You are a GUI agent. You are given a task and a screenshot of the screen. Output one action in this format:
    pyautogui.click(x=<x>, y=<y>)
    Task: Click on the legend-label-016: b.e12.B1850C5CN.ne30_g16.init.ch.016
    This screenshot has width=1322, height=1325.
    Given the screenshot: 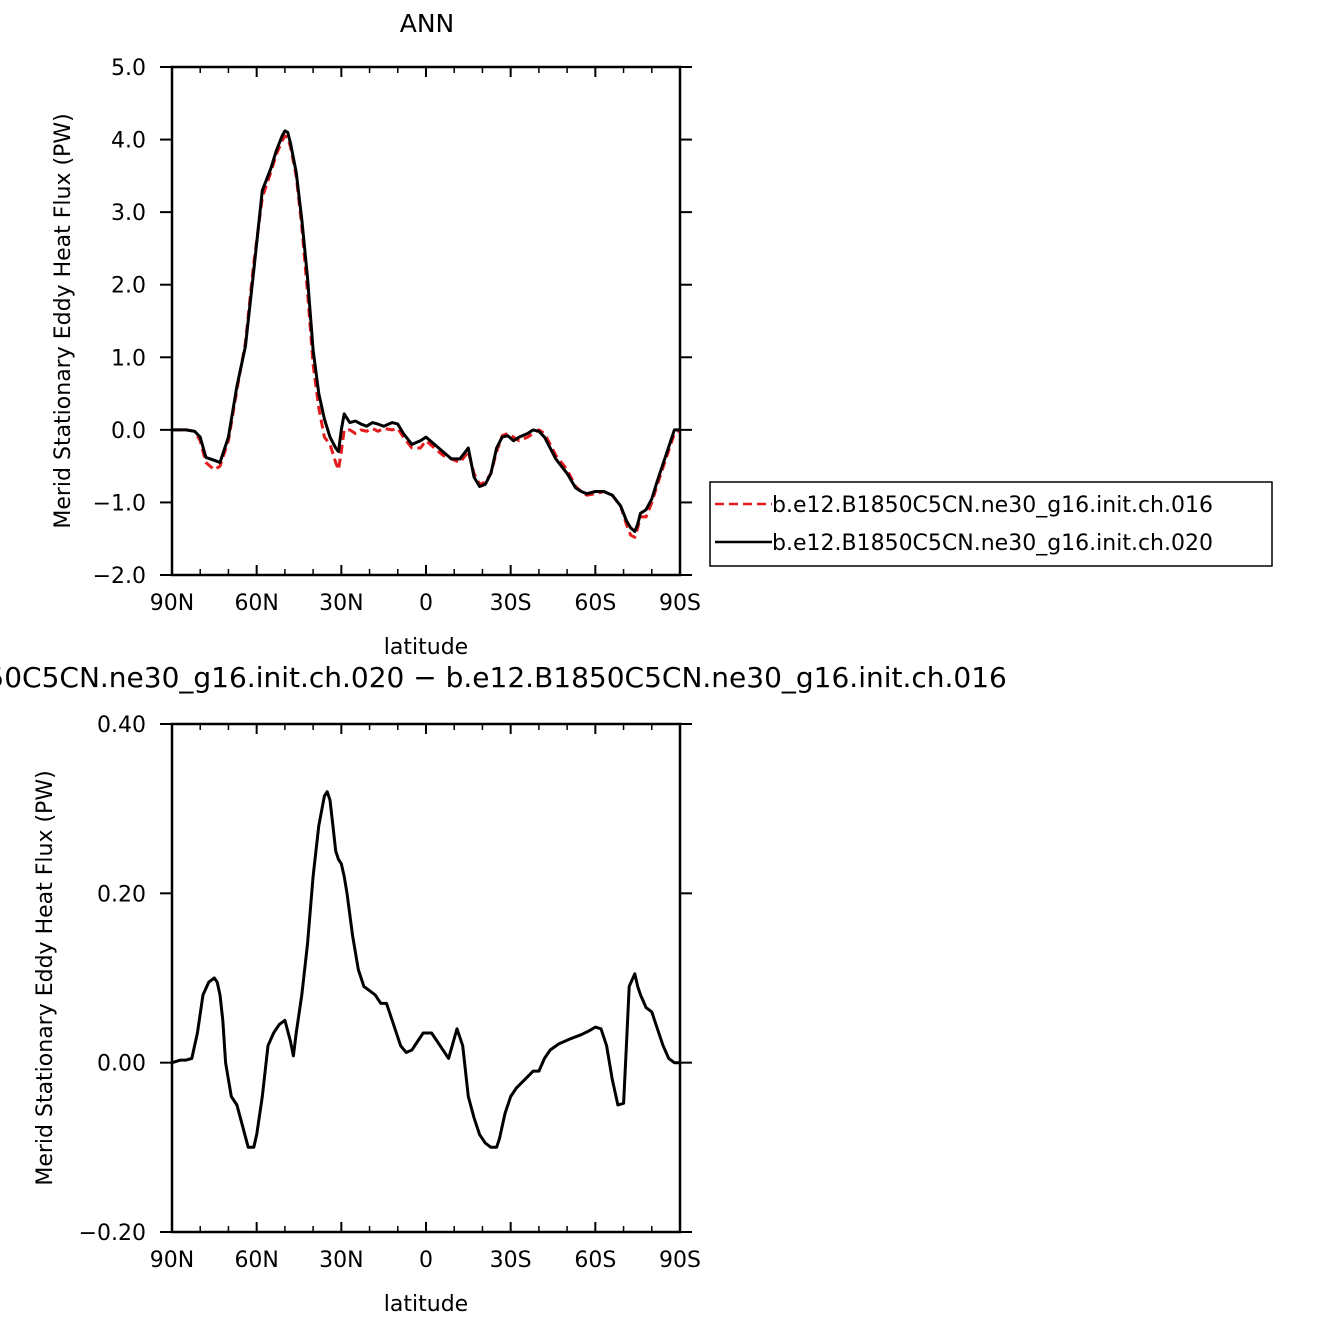 What is the action you would take?
    pyautogui.click(x=992, y=505)
    